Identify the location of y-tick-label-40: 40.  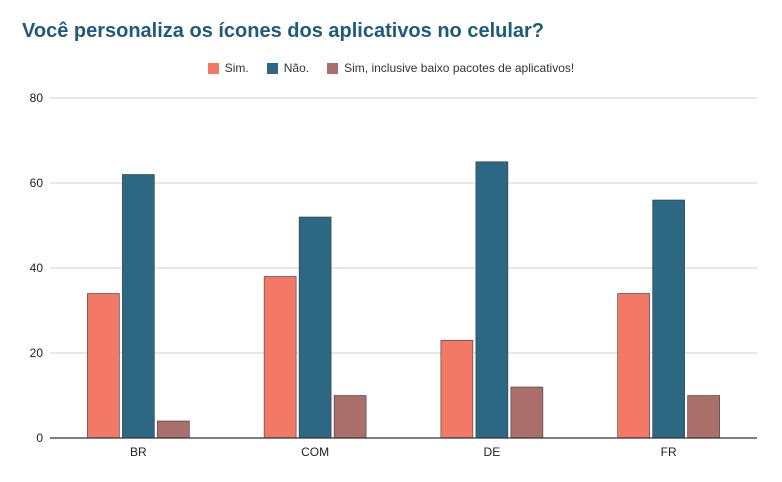
(37, 268).